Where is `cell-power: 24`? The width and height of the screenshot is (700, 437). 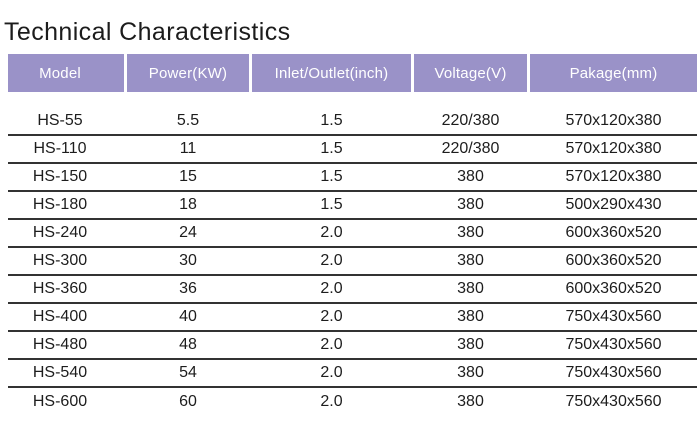 cell-power: 24 is located at coordinates (188, 232).